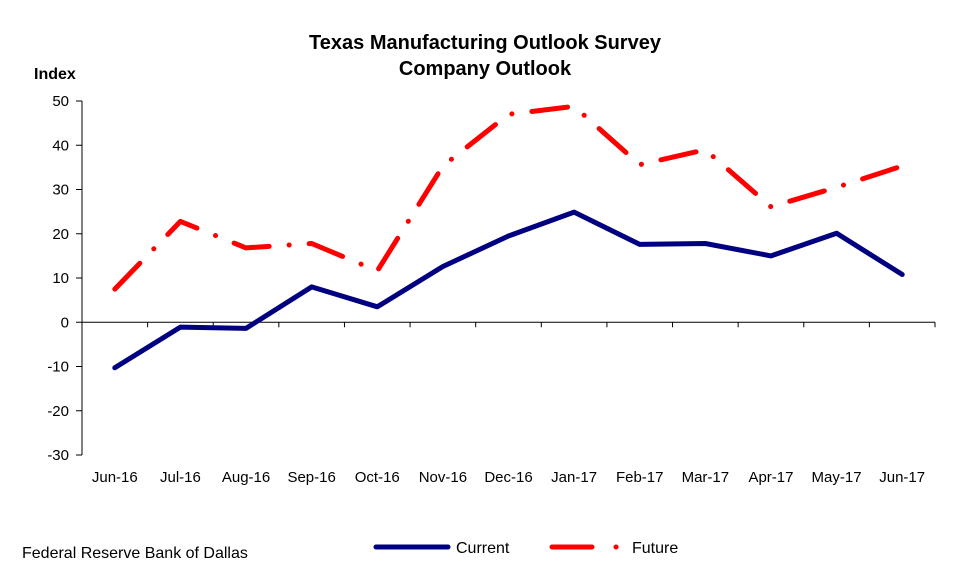 The image size is (980, 579). I want to click on x-tick-label: Nov-16, so click(443, 477).